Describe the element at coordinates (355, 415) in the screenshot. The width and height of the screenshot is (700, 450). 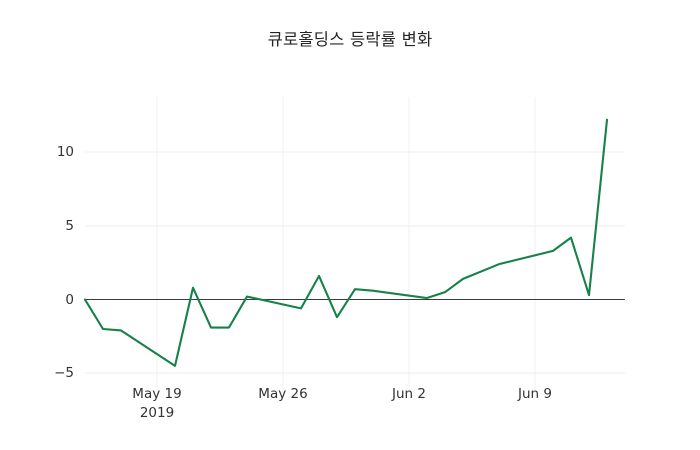
I see `x-axis-tick-labels: May 19 2019 May 26 Jun 2 Jun 9` at that location.